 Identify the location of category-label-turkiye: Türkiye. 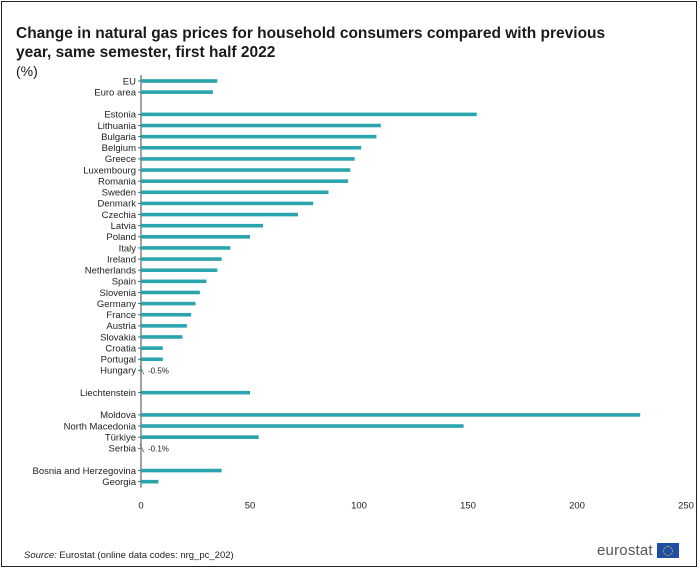
(120, 437).